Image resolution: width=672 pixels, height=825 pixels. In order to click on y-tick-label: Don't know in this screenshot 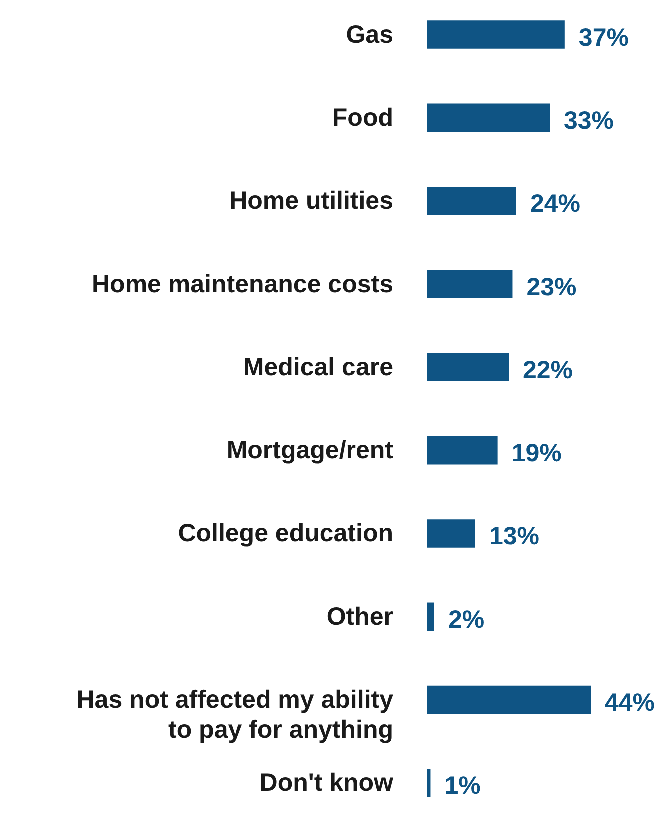, I will do `click(327, 783)`.